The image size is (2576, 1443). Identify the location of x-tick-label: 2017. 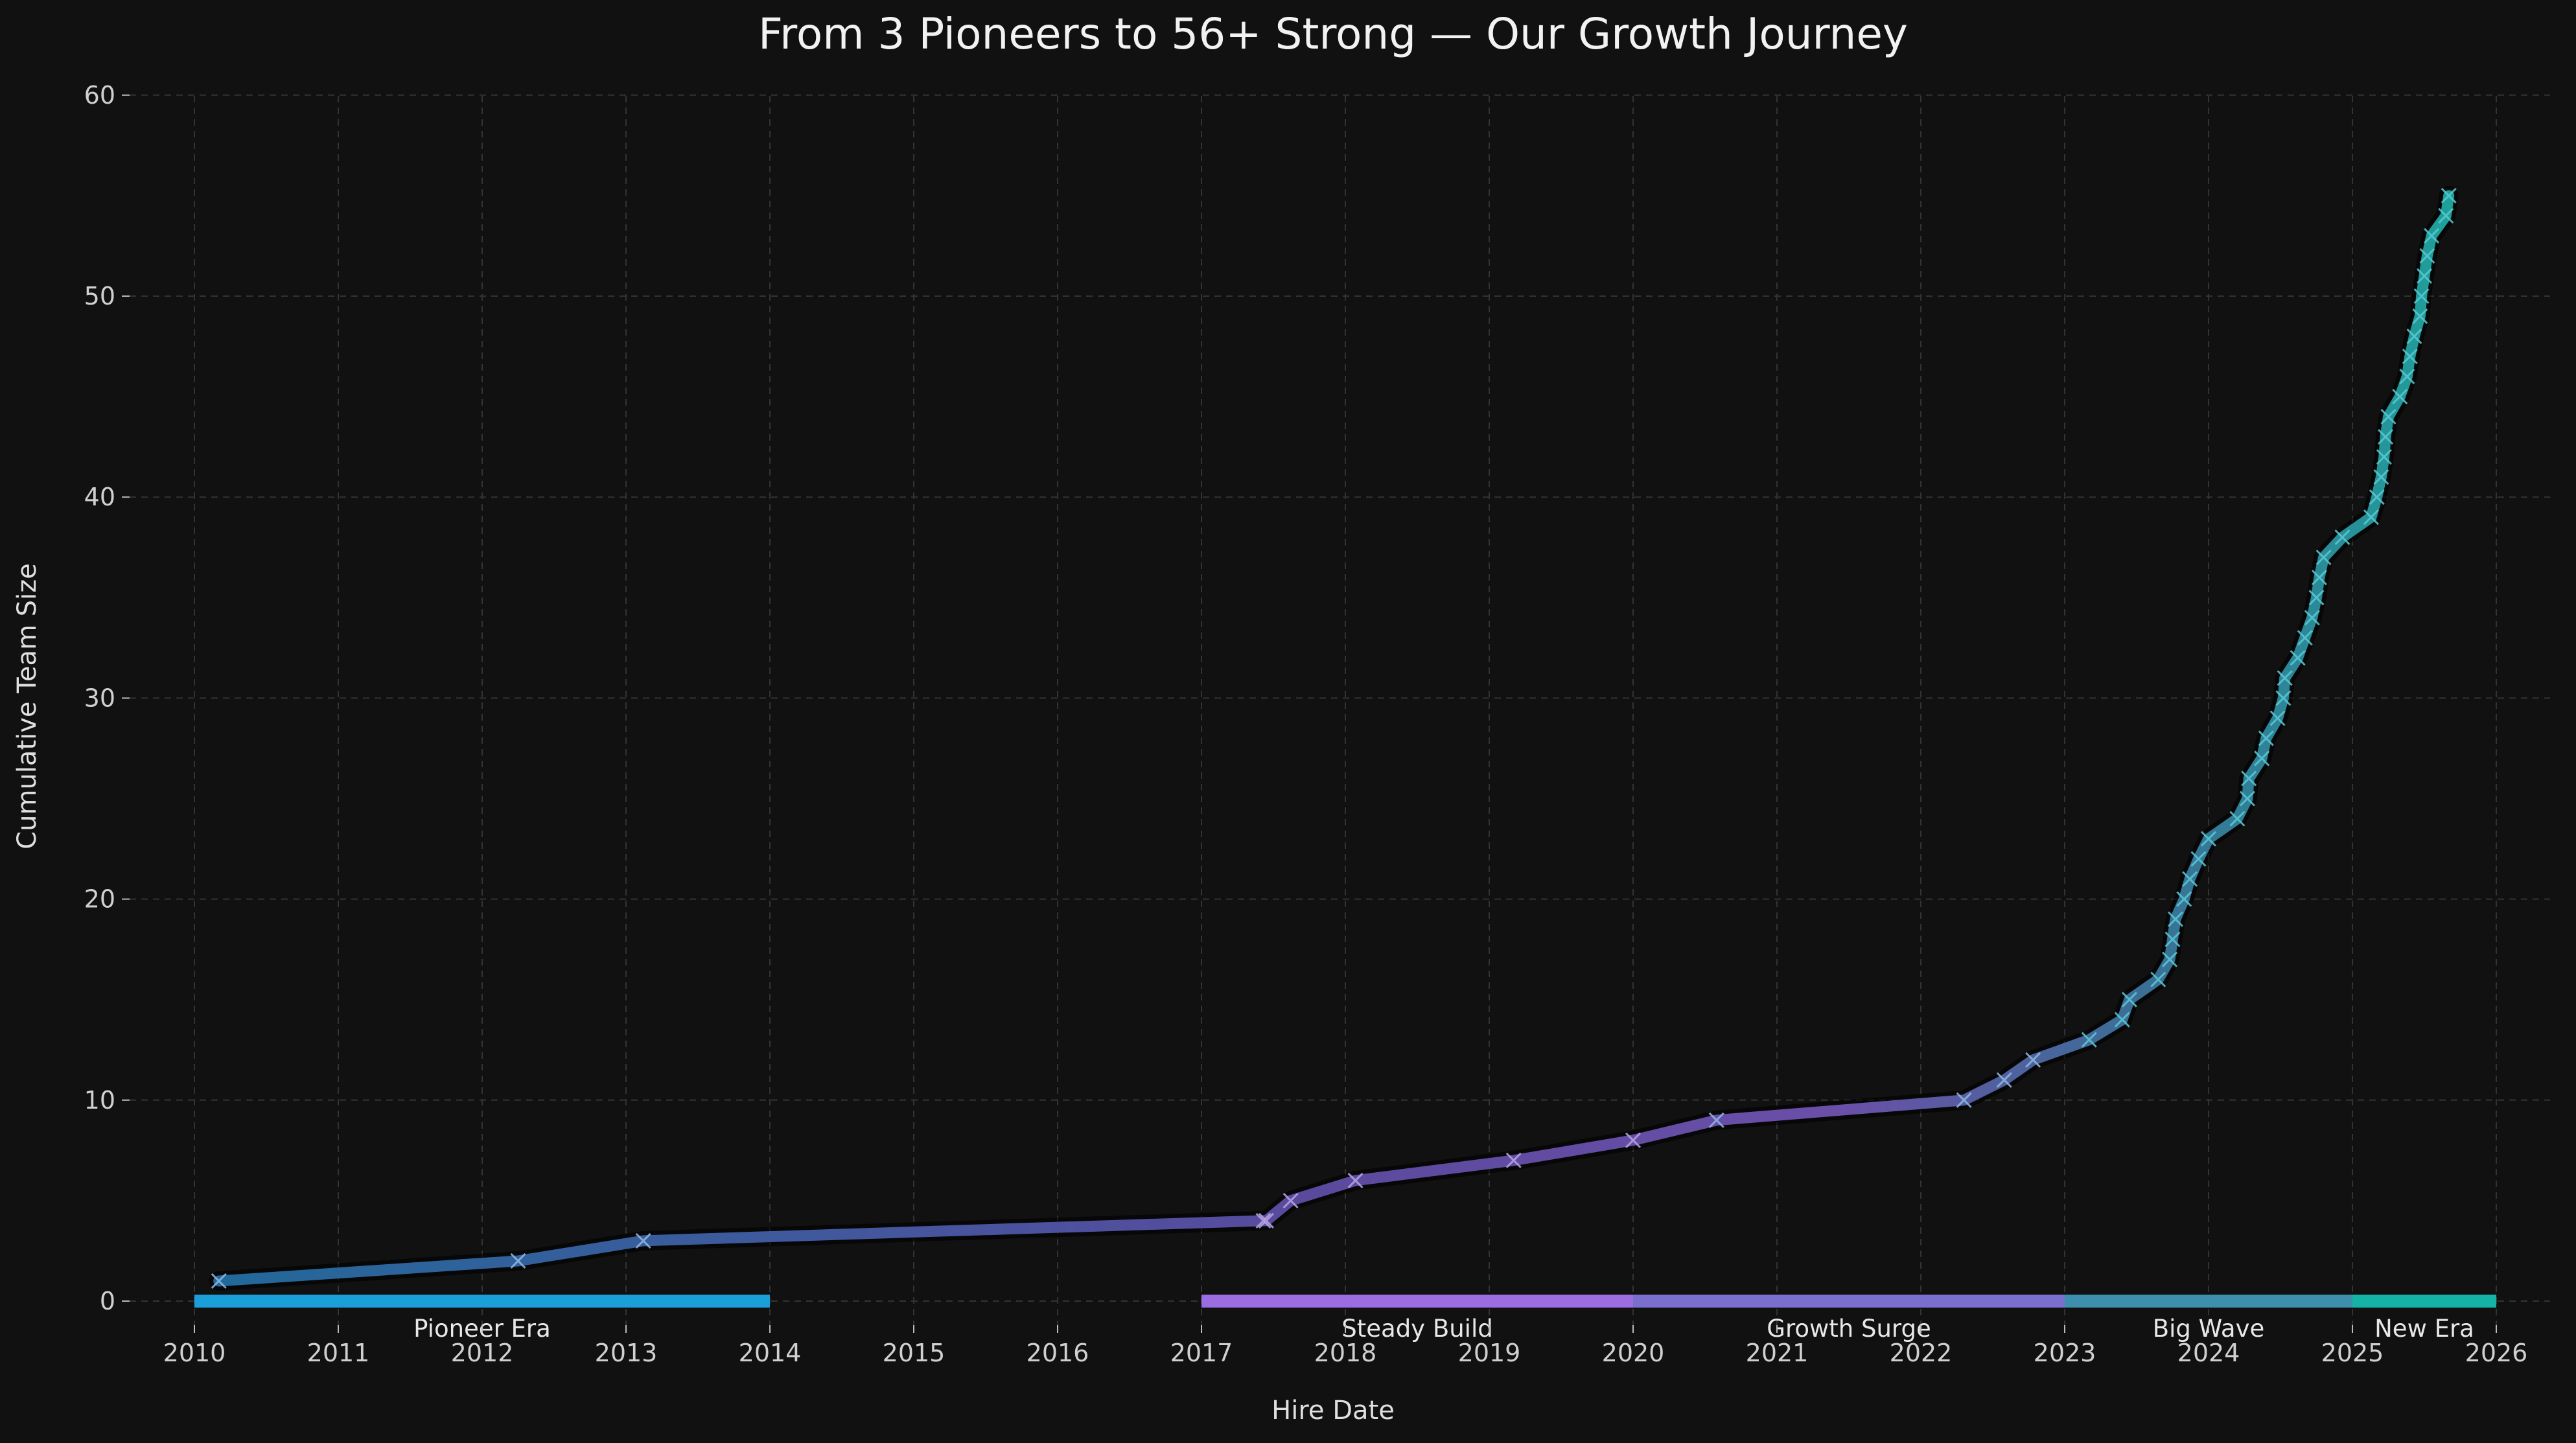
(1202, 1353).